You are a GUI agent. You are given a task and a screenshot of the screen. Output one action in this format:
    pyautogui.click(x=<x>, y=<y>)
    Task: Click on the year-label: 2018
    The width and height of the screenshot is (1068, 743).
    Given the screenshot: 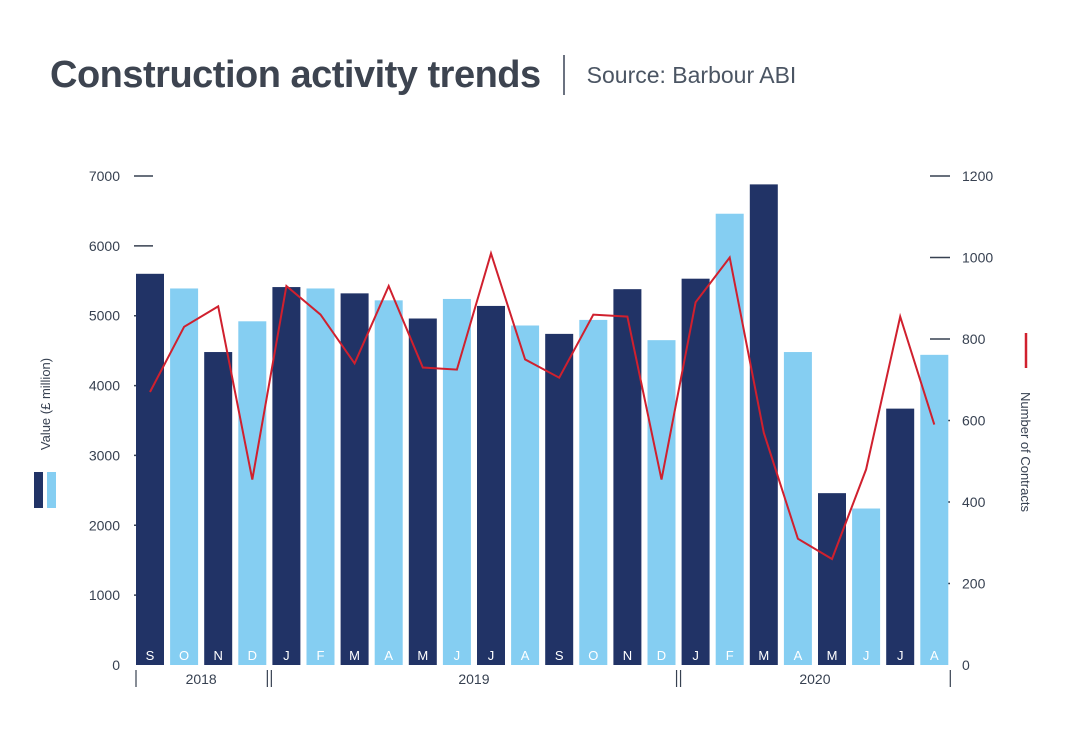 What is the action you would take?
    pyautogui.click(x=201, y=679)
    